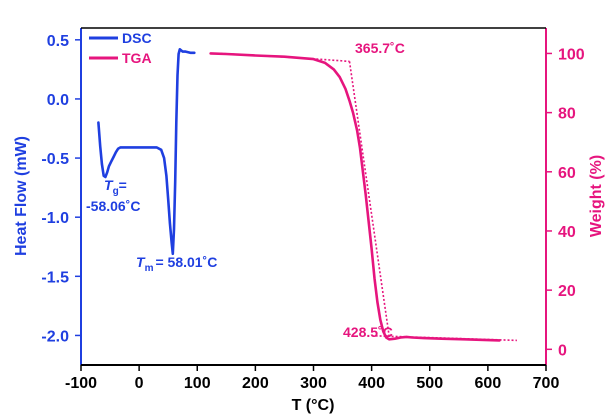 This screenshot has height=414, width=609. I want to click on x-tick-label: 700, so click(546, 383).